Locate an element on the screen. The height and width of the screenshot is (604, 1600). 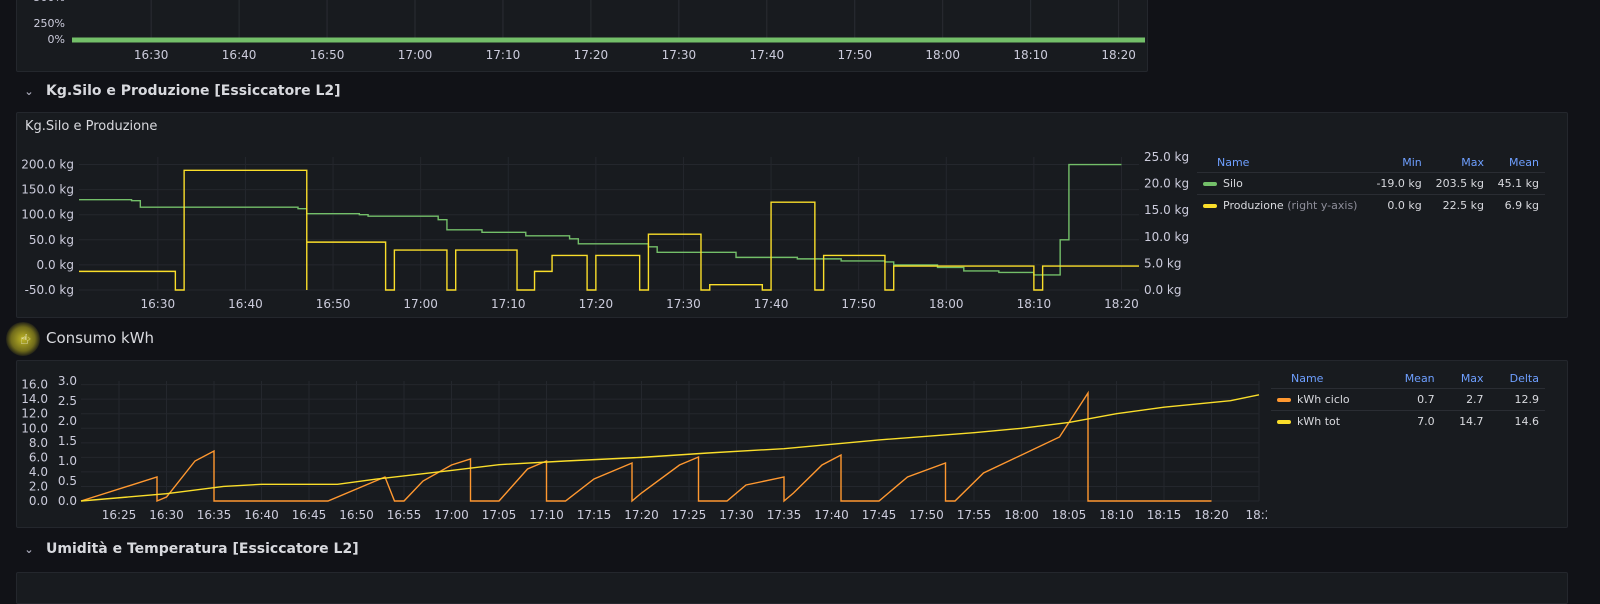
y-left-tick-label: 10.0 is located at coordinates (34, 428).